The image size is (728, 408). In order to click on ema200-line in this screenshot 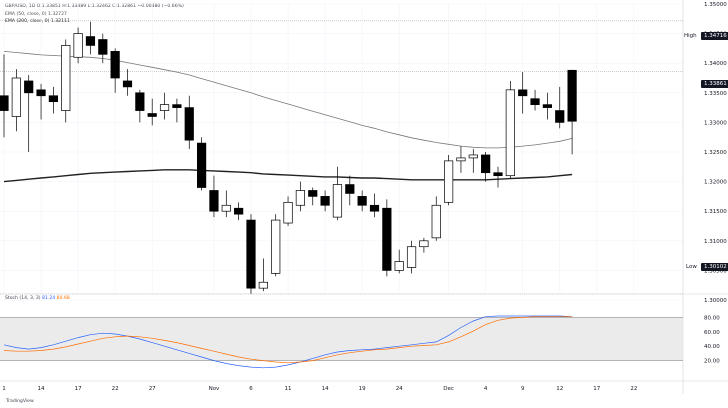, I will do `click(288, 176)`.